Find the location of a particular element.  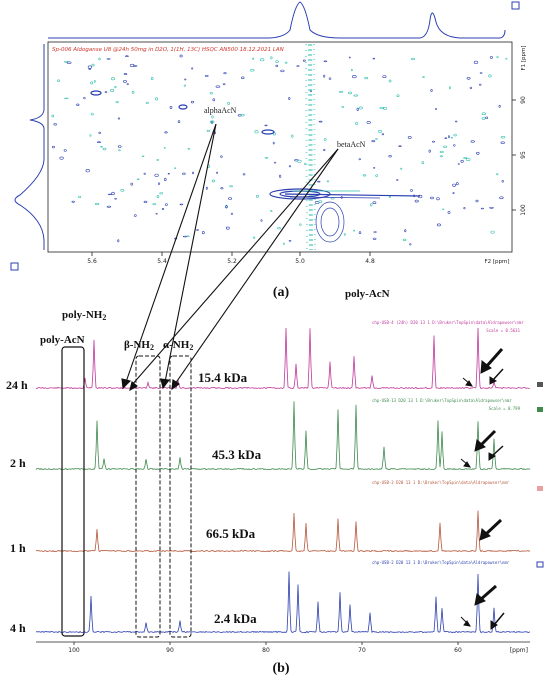

spectra-x-tick: 90 is located at coordinates (170, 650).